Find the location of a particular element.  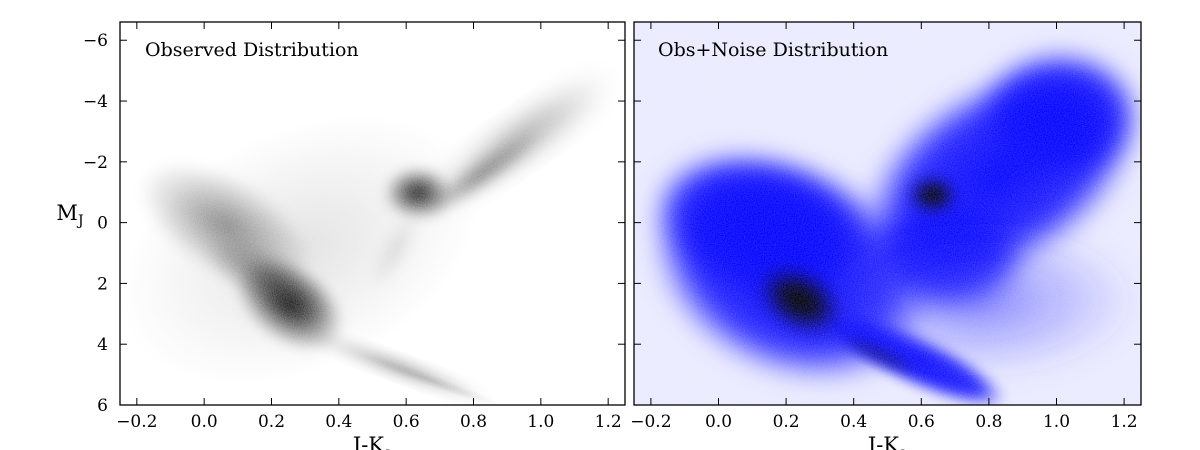

y-tick-label: 2 is located at coordinates (102, 284).